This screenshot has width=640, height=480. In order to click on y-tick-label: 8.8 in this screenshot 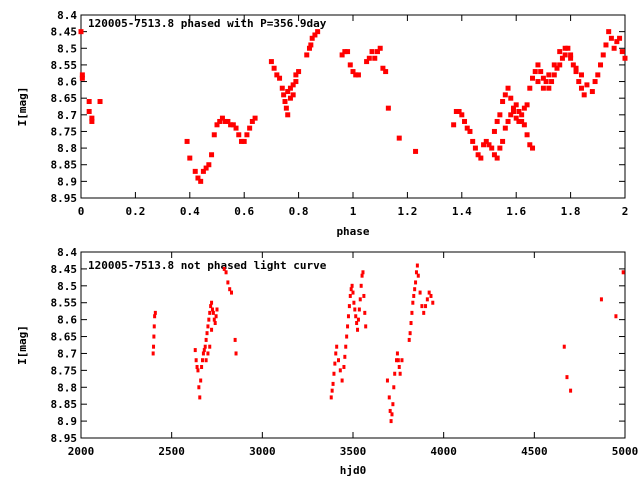, I will do `click(67, 148)`.